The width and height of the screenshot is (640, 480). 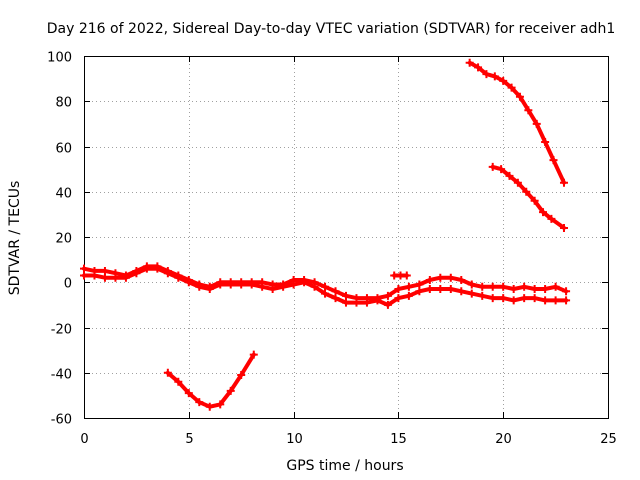 What do you see at coordinates (503, 439) in the screenshot?
I see `x-tick-label: 20` at bounding box center [503, 439].